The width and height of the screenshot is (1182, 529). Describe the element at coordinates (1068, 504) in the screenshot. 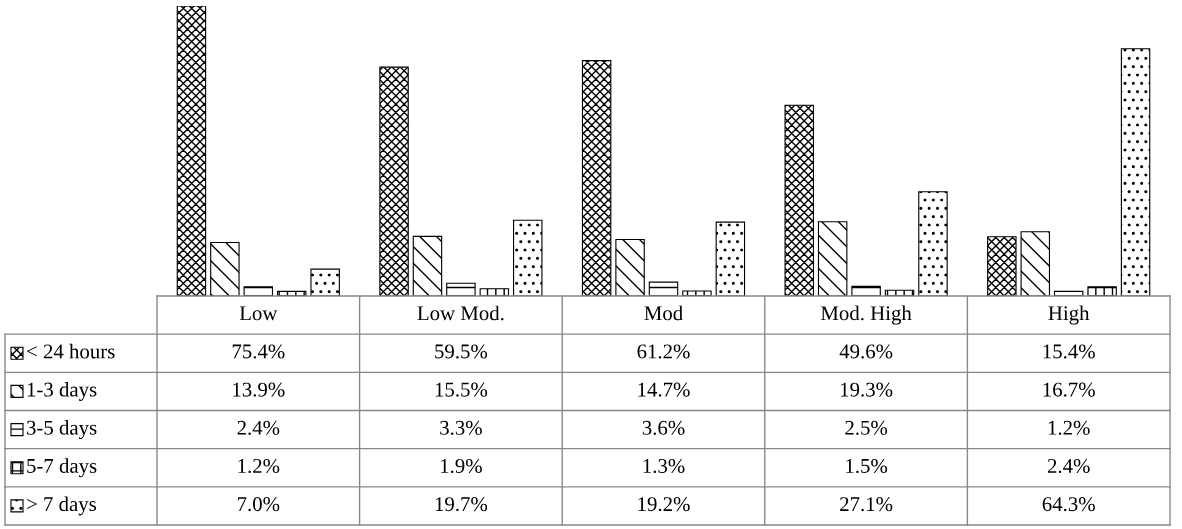

I see `data-label: 64.3%` at that location.